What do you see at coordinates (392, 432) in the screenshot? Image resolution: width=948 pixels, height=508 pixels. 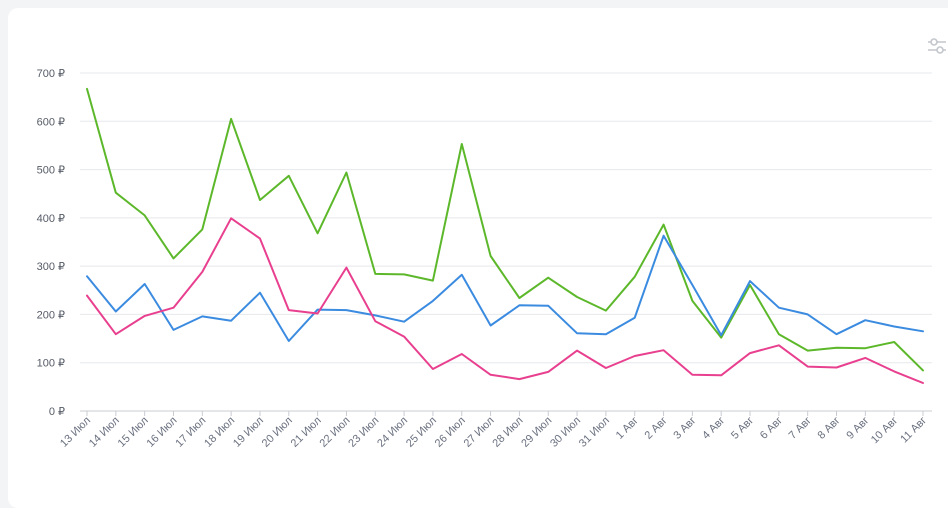 I see `x-tick-label: 24 Июл` at bounding box center [392, 432].